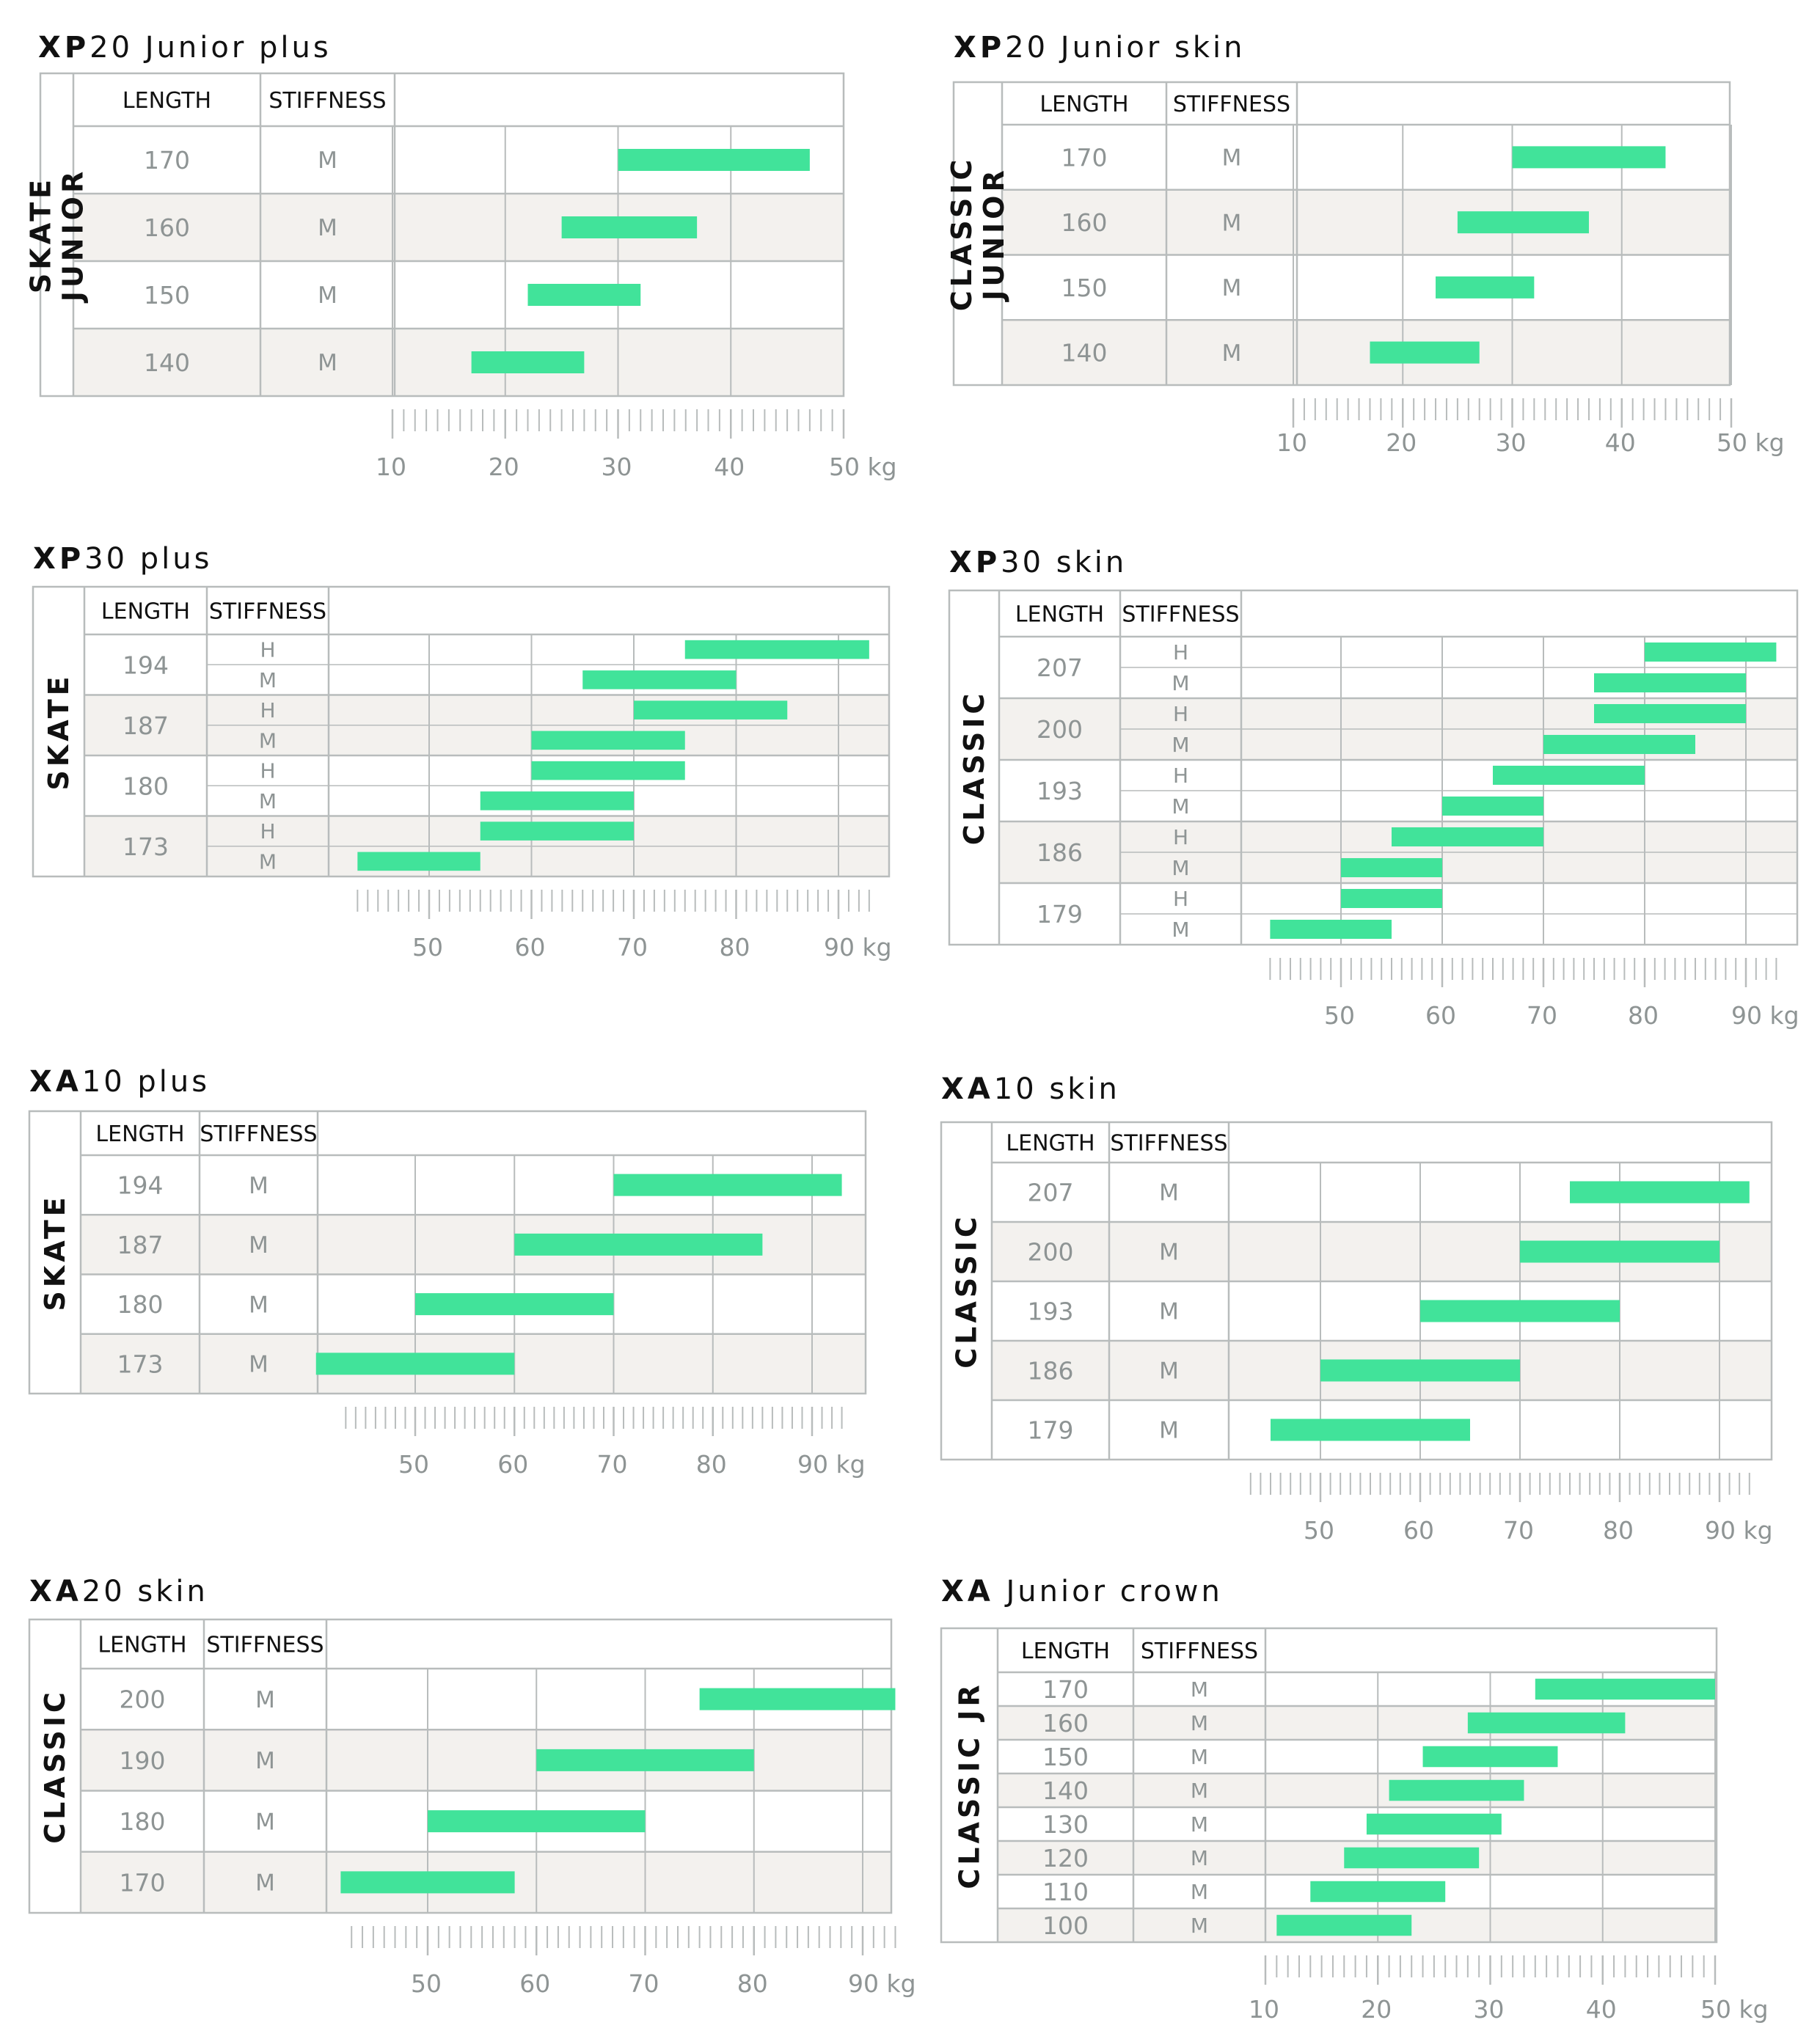  What do you see at coordinates (1125, 48) in the screenshot?
I see `chart-title-variant: 20 Junior skin` at bounding box center [1125, 48].